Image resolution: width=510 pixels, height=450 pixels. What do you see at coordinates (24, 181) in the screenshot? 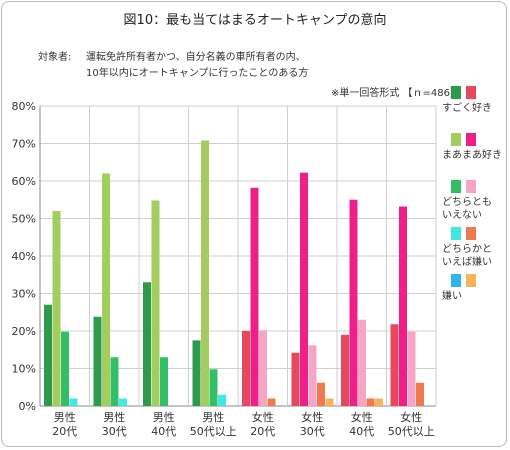
I see `y-tick-label: 60%` at bounding box center [24, 181].